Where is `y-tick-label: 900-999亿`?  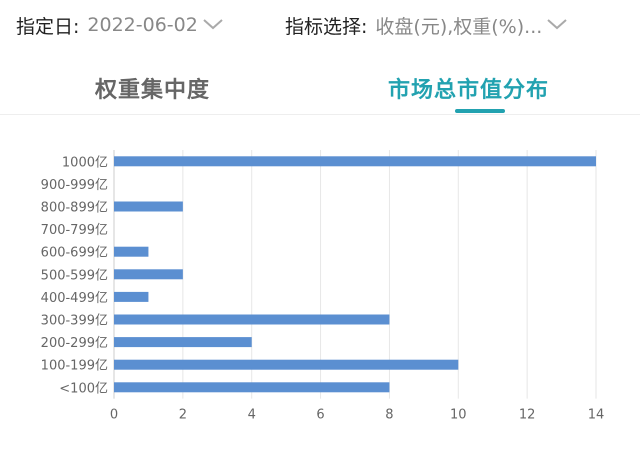 y-tick-label: 900-999亿 is located at coordinates (74, 185).